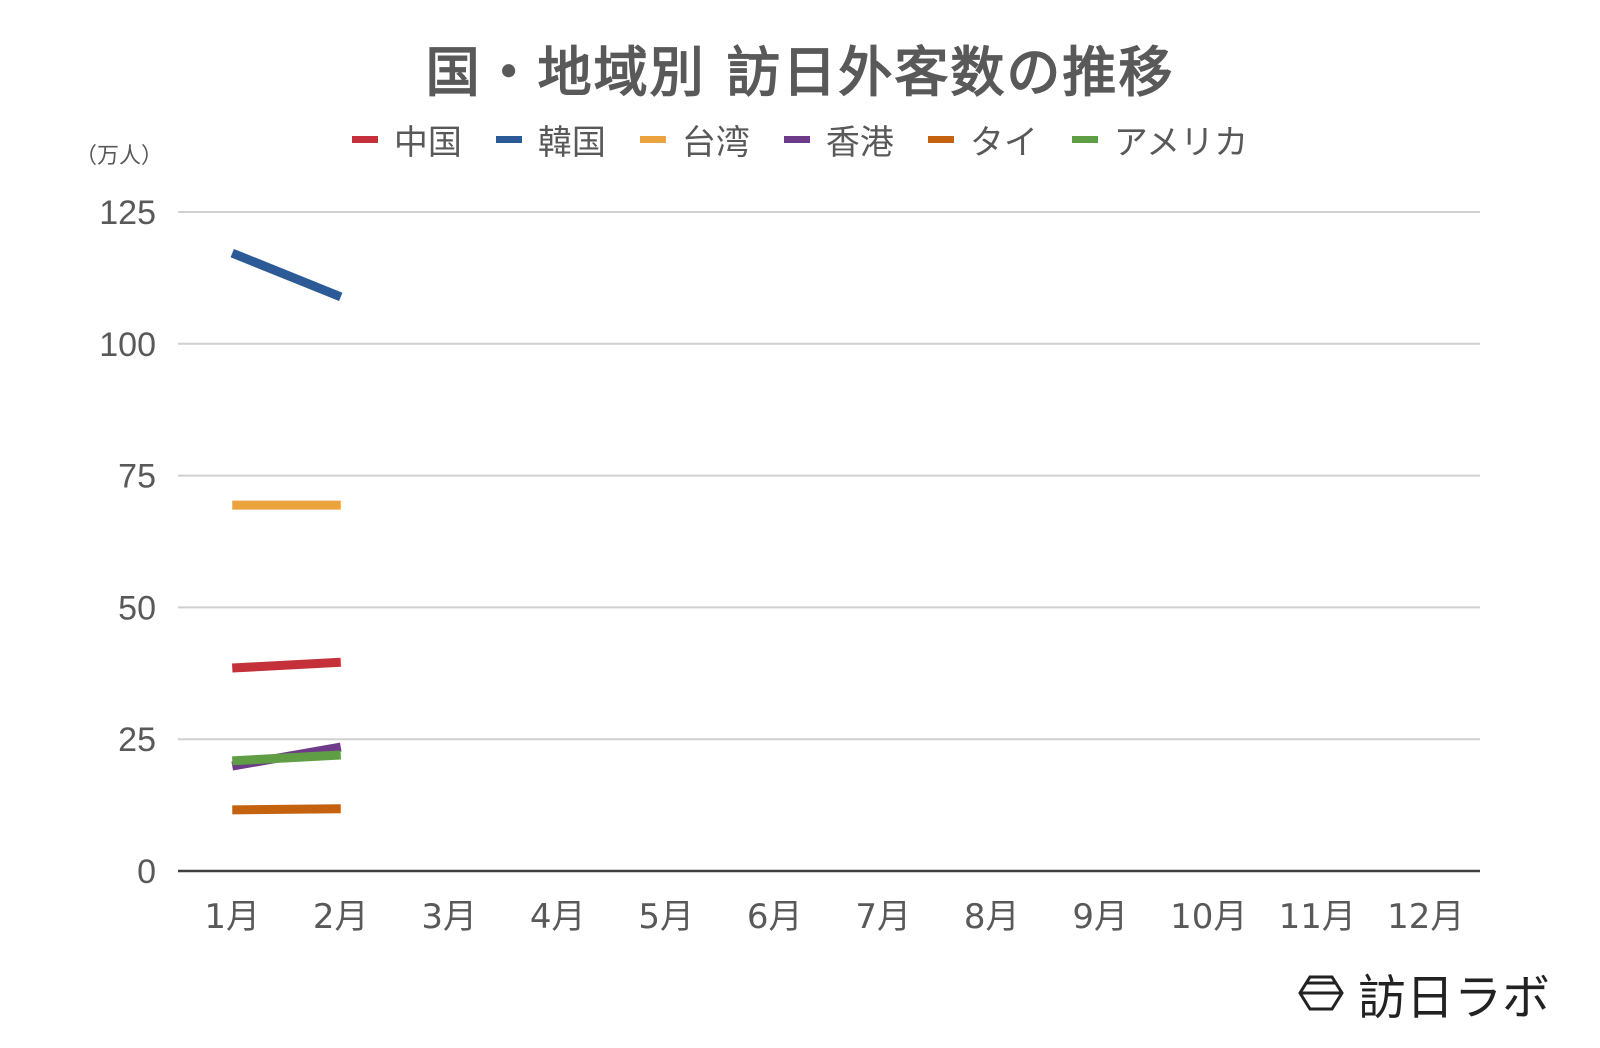 This screenshot has width=1600, height=1048. What do you see at coordinates (232, 917) in the screenshot?
I see `x-tick-label: 1月` at bounding box center [232, 917].